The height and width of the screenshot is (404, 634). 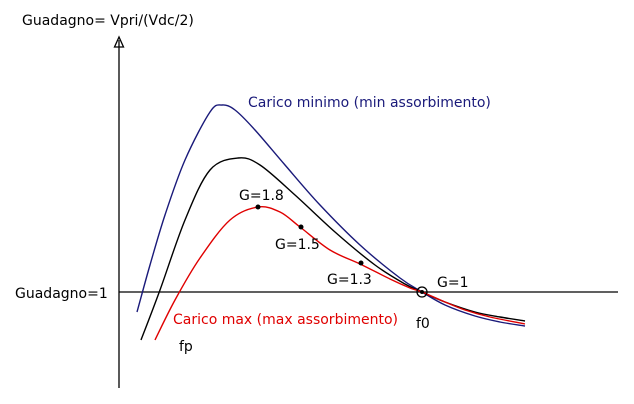 What do you see at coordinates (423, 324) in the screenshot?
I see `f0-label: f0` at bounding box center [423, 324].